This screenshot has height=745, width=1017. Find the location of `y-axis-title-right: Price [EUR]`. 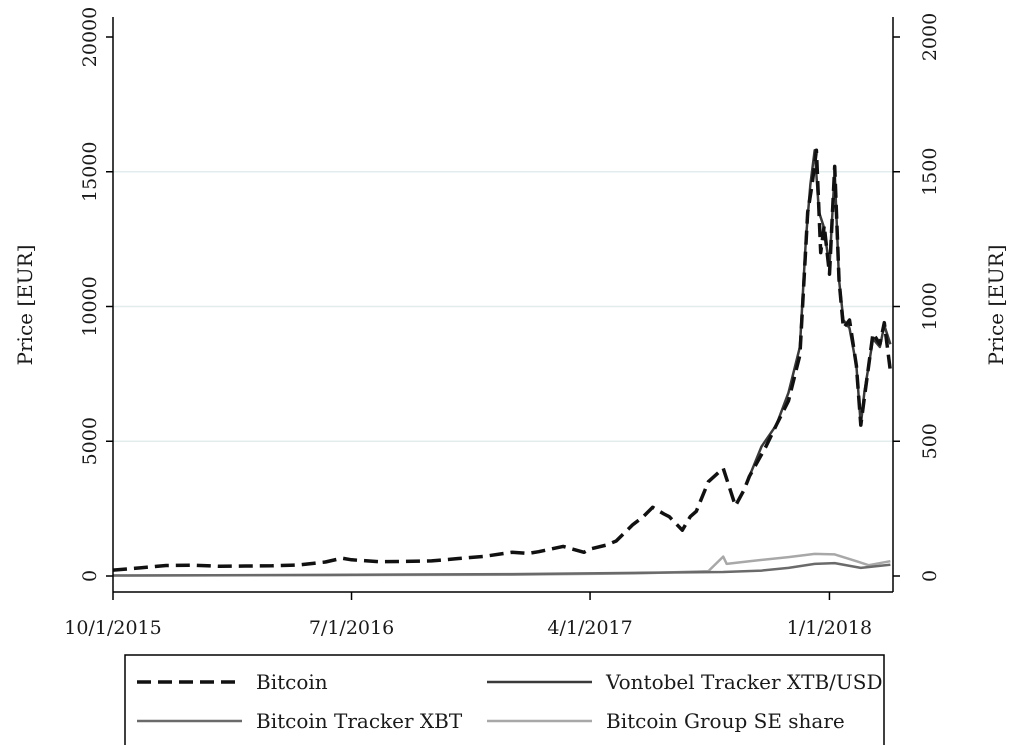

y-axis-title-right: Price [EUR] is located at coordinates (996, 305).